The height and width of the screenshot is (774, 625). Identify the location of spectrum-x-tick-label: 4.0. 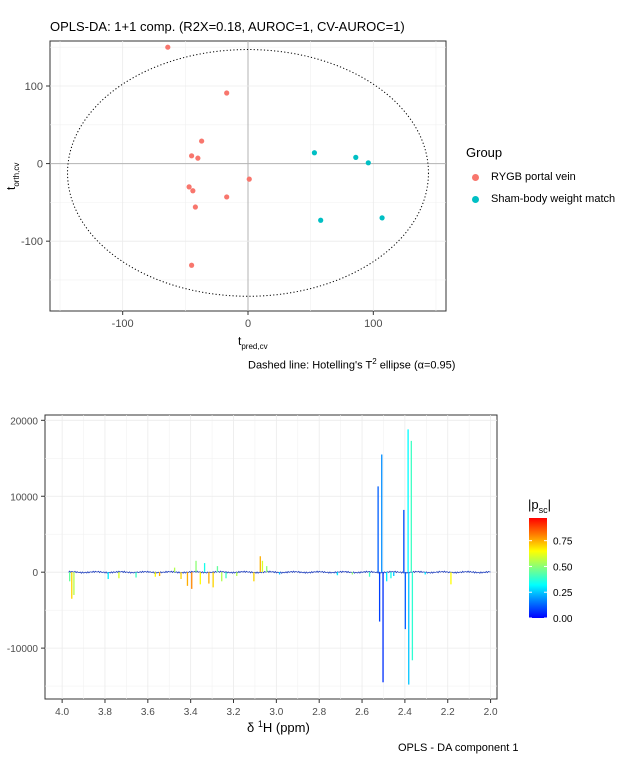
(62, 712).